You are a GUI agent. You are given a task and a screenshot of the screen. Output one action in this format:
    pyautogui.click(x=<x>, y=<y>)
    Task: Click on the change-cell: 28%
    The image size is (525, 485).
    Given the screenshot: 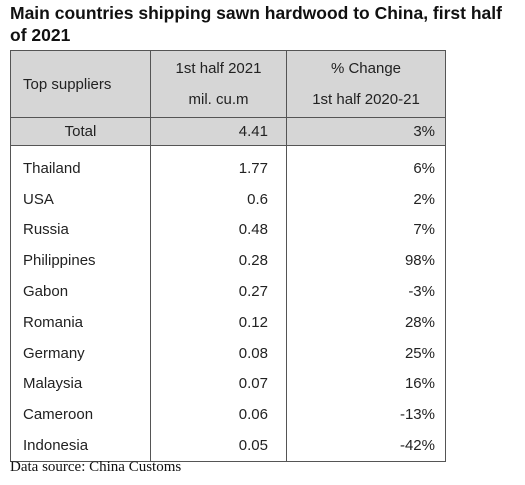 What is the action you would take?
    pyautogui.click(x=366, y=322)
    